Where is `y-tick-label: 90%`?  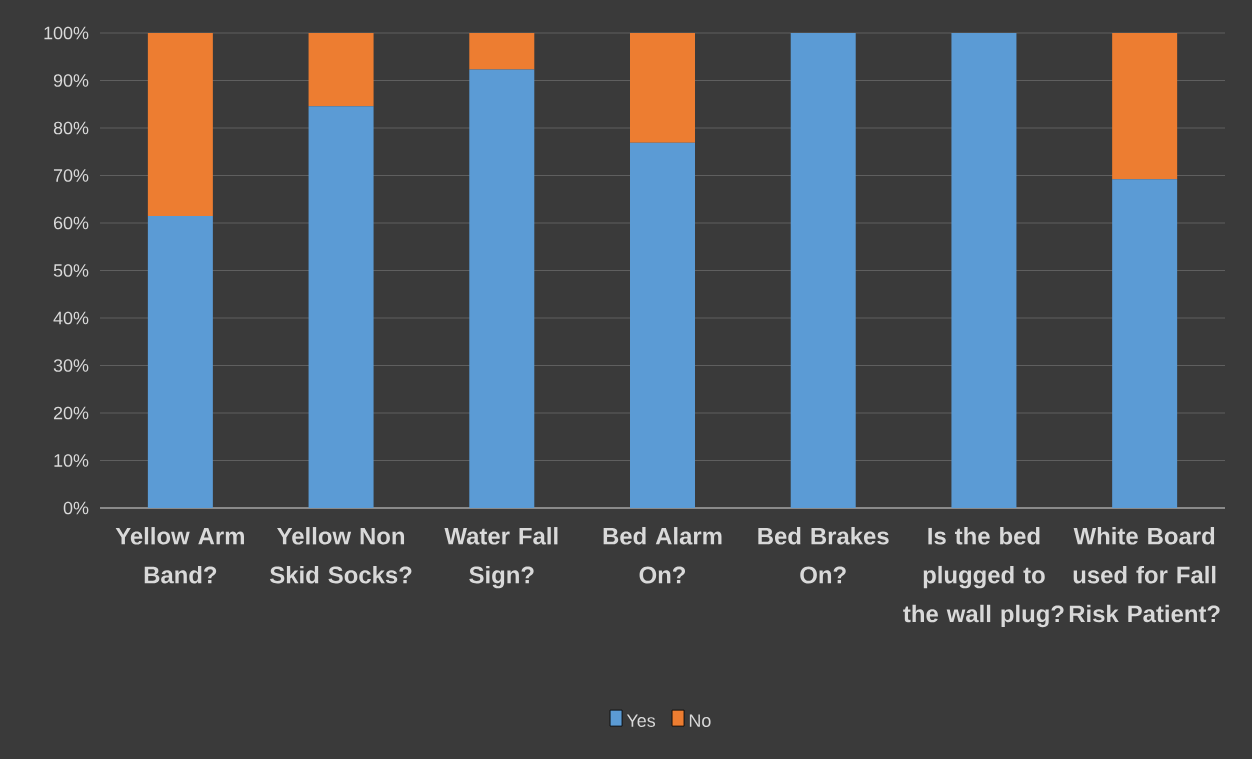
y-tick-label: 90% is located at coordinates (71, 80).